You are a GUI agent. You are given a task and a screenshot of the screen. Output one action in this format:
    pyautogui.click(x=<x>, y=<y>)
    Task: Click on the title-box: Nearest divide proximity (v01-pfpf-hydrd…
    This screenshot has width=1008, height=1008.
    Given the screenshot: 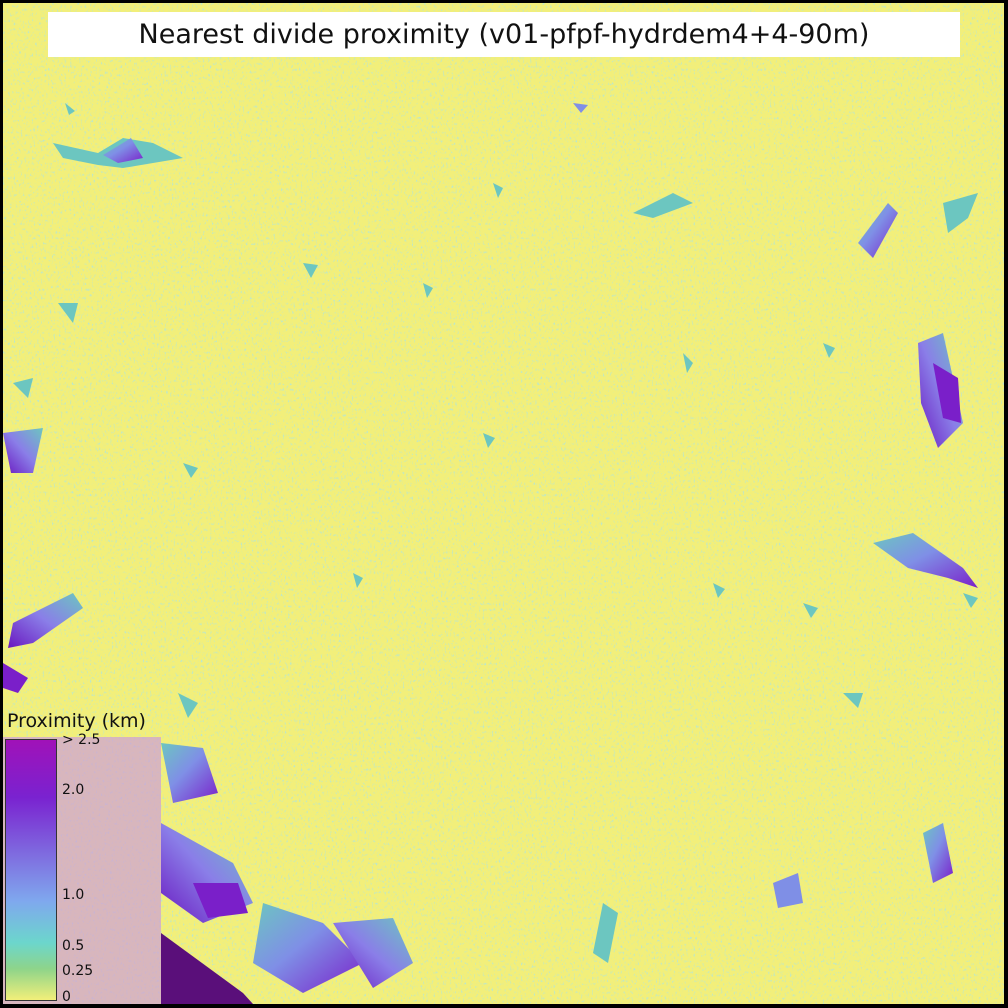 What is the action you would take?
    pyautogui.click(x=504, y=34)
    